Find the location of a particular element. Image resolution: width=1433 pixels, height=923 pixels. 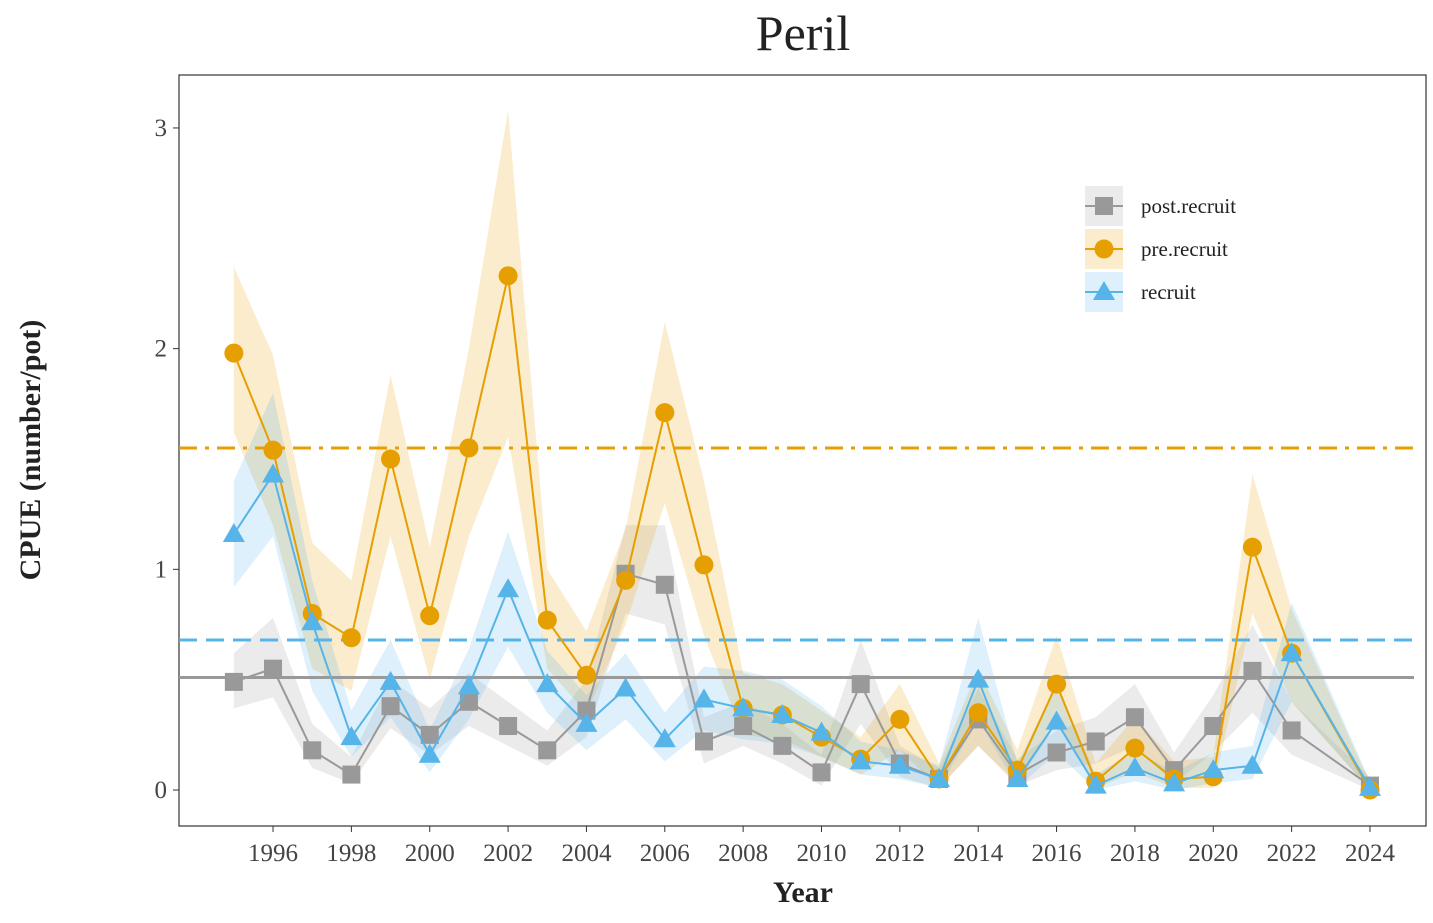

x-tick-label: 2024 is located at coordinates (1370, 853).